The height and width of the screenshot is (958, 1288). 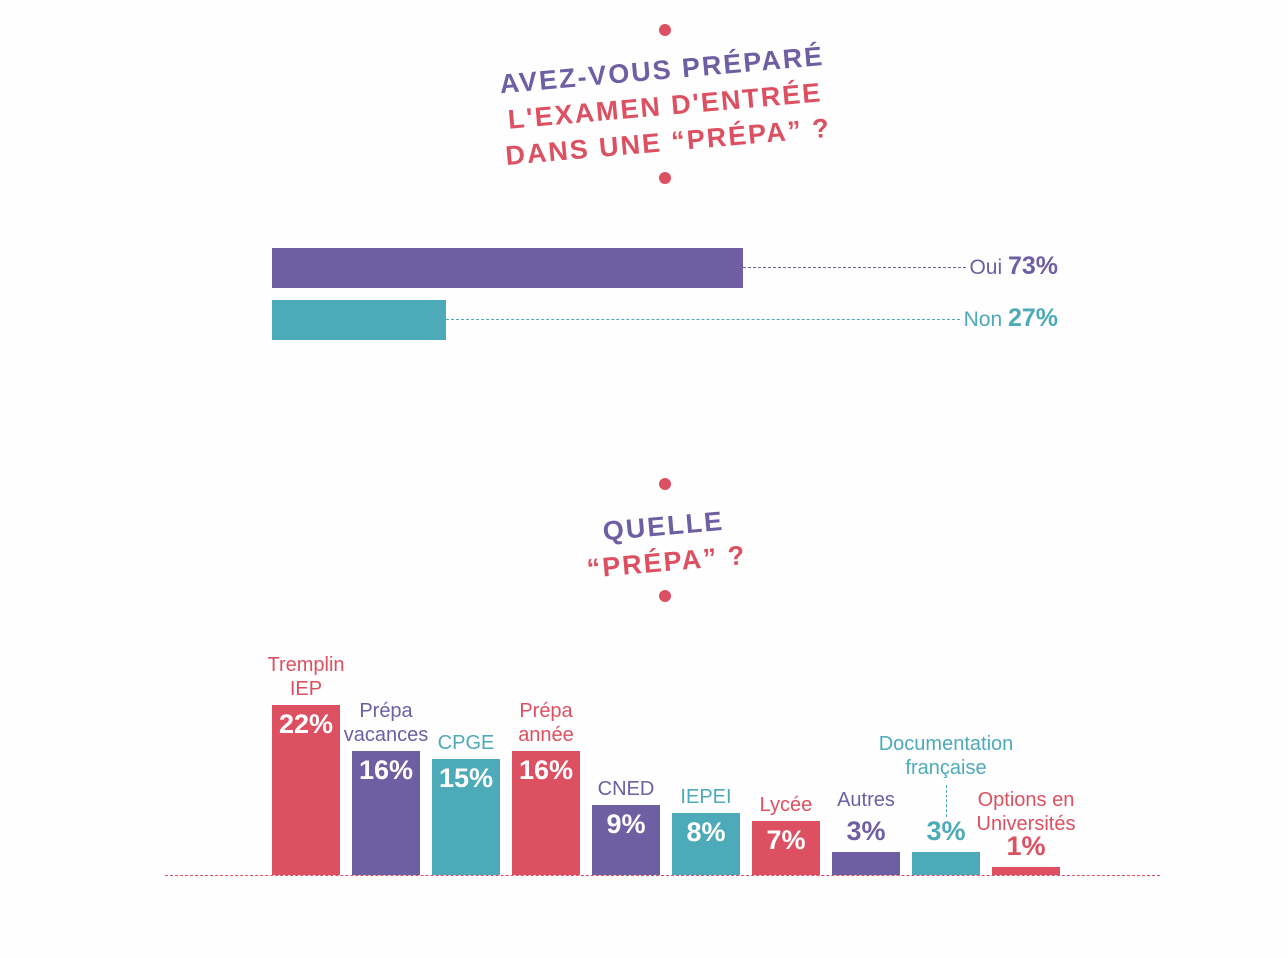 What do you see at coordinates (546, 735) in the screenshot?
I see `category-line: année` at bounding box center [546, 735].